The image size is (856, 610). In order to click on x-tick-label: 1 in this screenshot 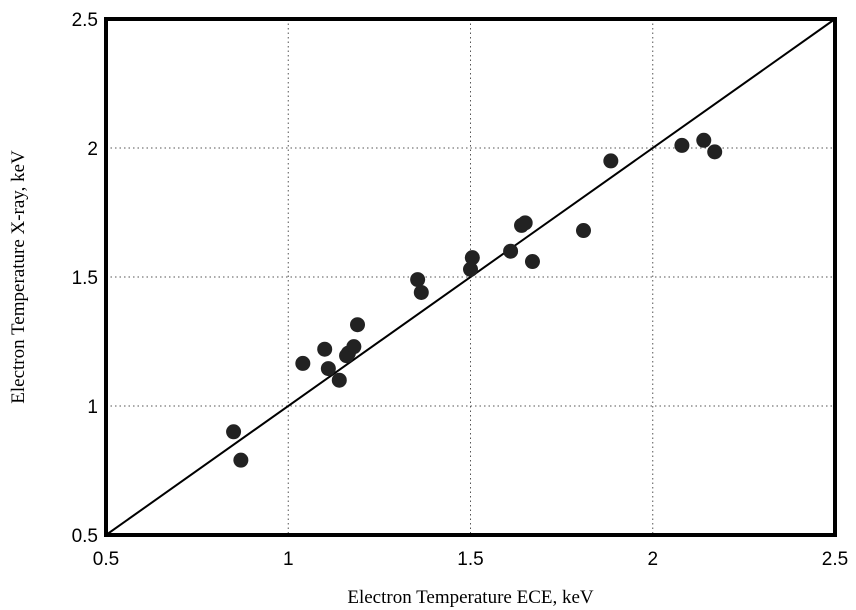, I will do `click(288, 559)`.